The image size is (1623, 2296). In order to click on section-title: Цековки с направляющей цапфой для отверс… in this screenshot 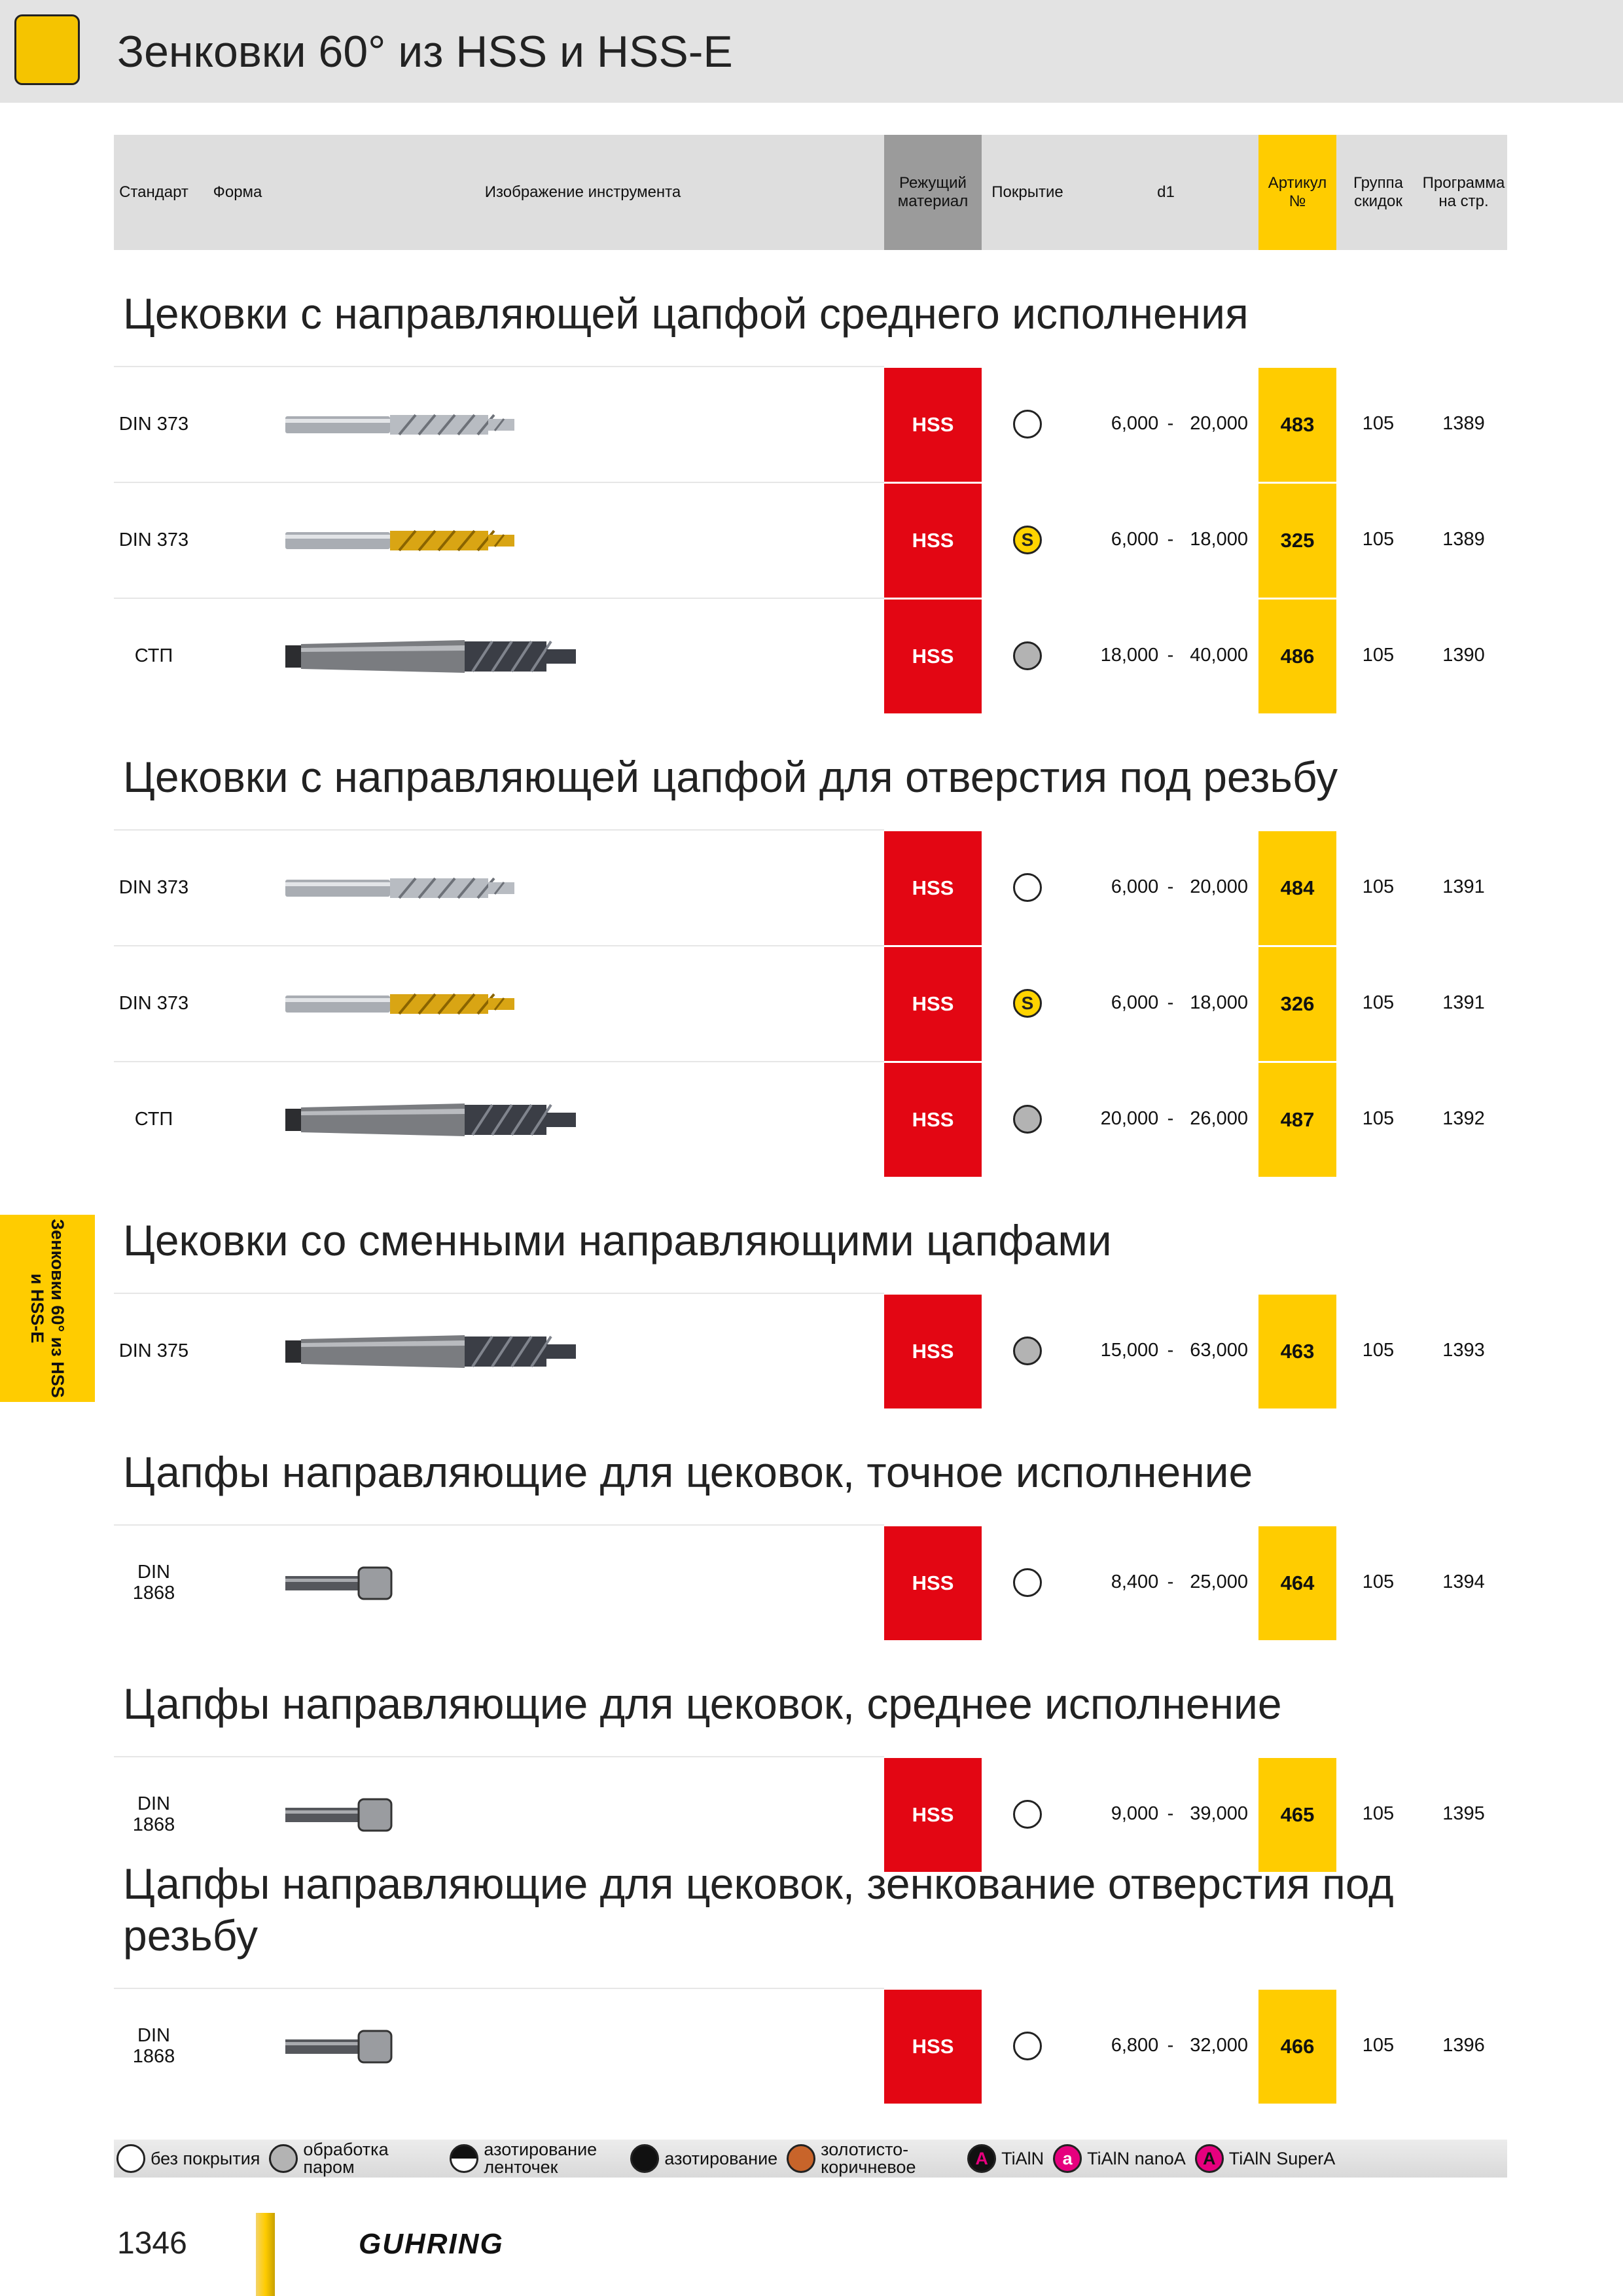, I will do `click(730, 776)`.